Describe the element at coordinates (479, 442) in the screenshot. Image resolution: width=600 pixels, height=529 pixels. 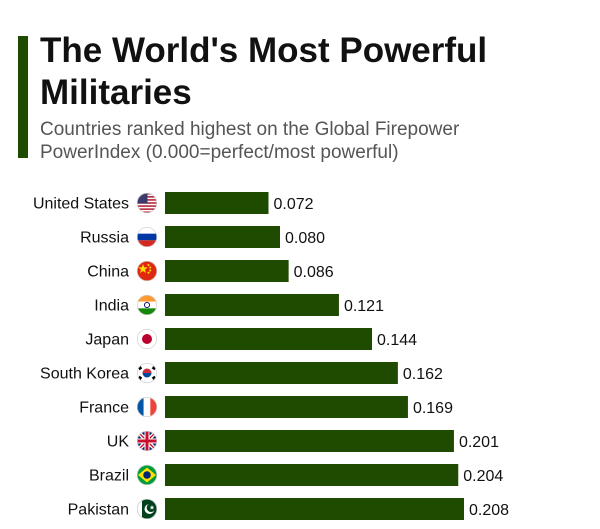
I see `value-label: 0.201` at that location.